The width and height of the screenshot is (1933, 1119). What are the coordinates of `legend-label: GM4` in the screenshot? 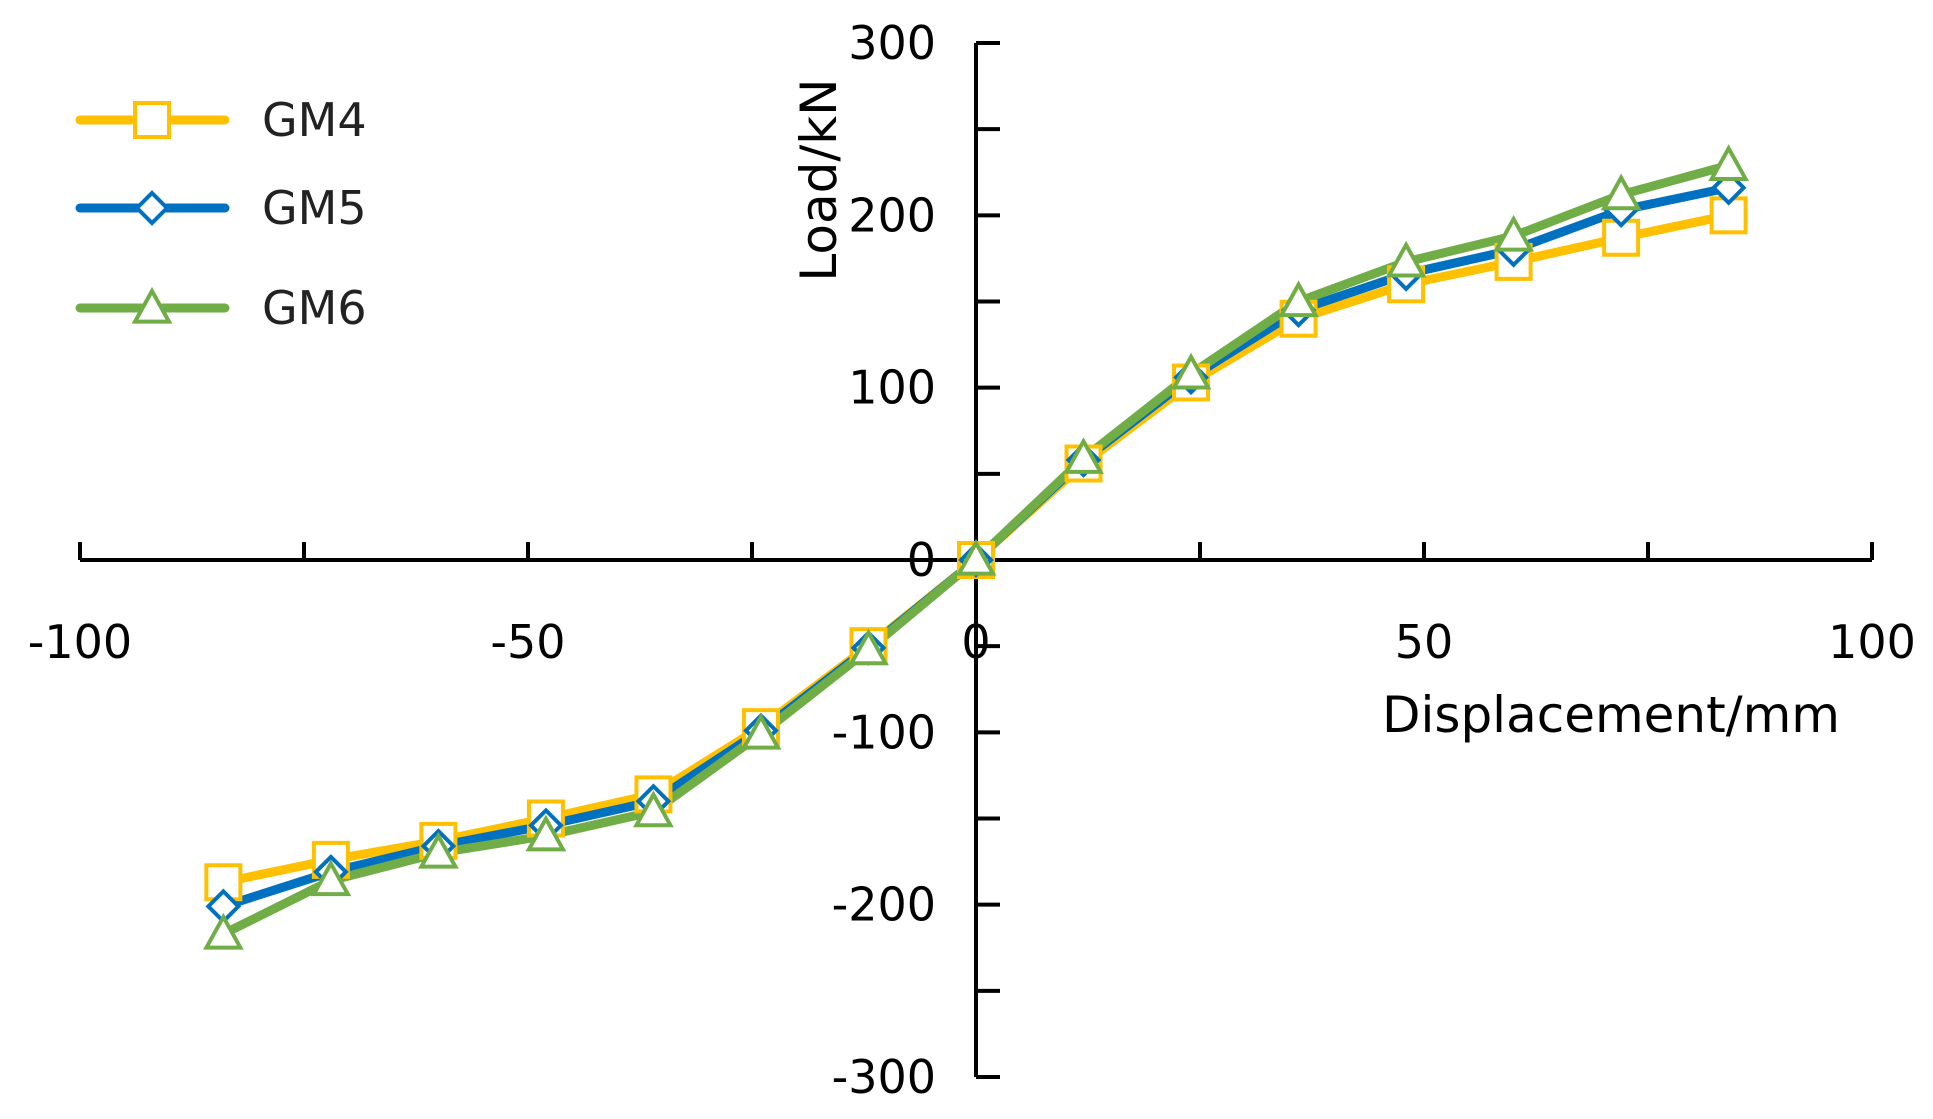 It's located at (314, 120).